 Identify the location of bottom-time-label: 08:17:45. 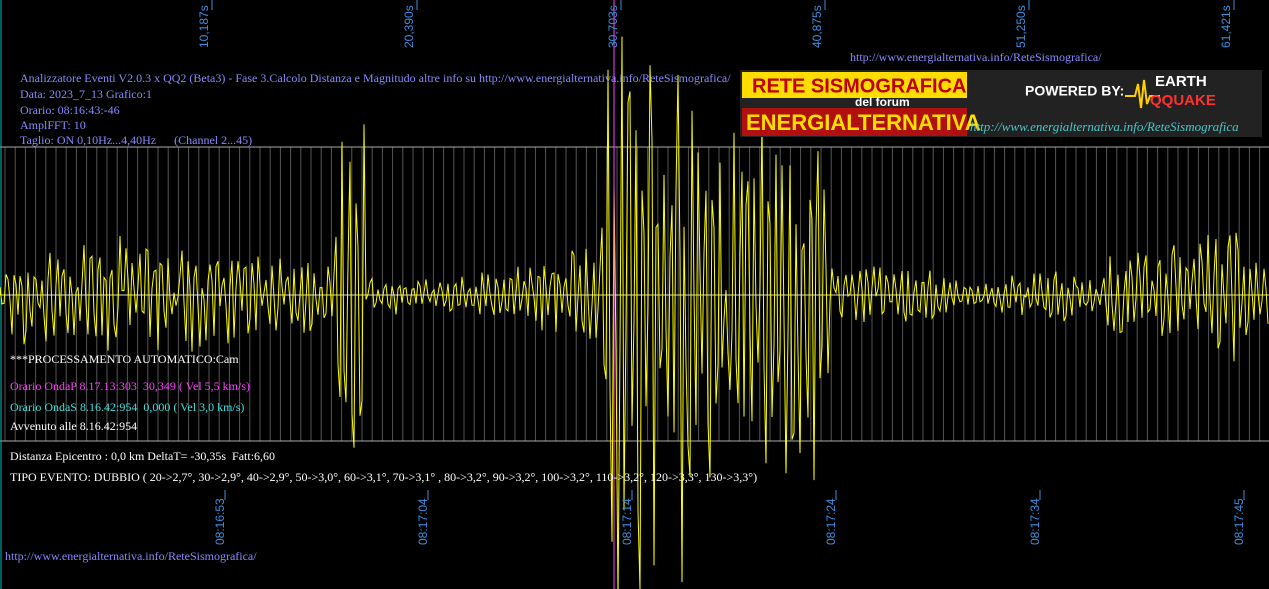
(1239, 521).